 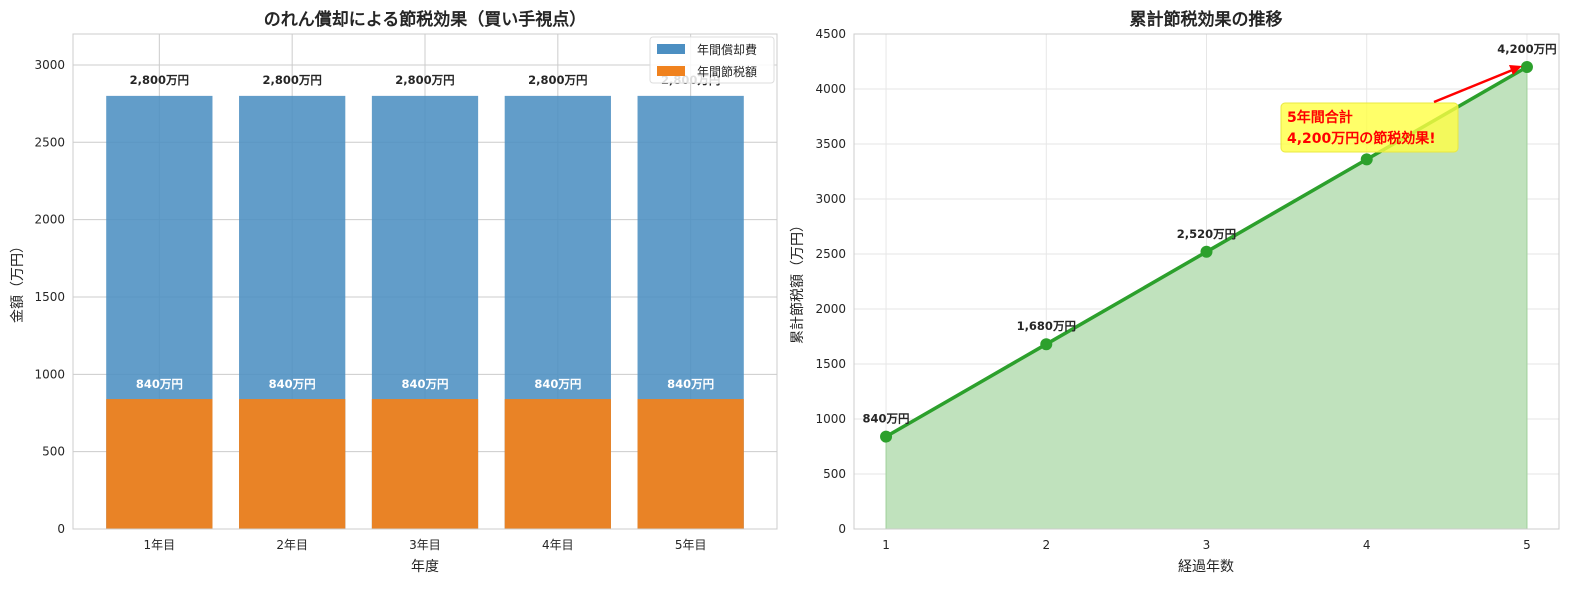 What do you see at coordinates (834, 474) in the screenshot?
I see `chart2-ytick-label: 500` at bounding box center [834, 474].